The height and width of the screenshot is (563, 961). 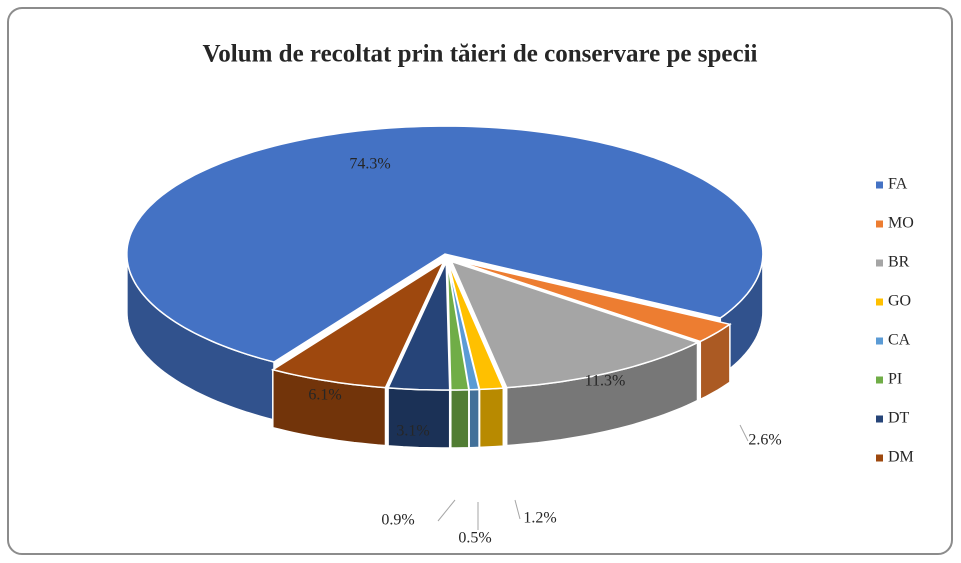 What do you see at coordinates (369, 164) in the screenshot?
I see `data-label: 74.3%` at bounding box center [369, 164].